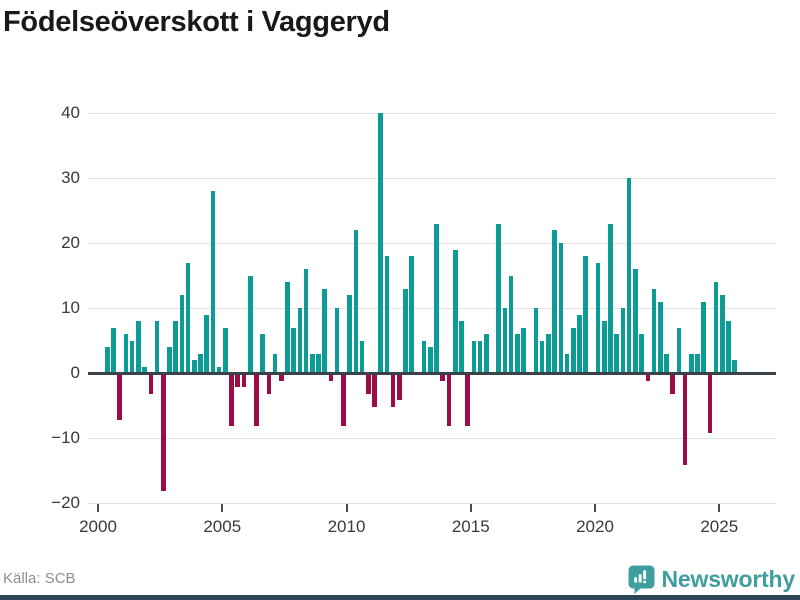 The height and width of the screenshot is (600, 800). I want to click on bar-2001Q3, so click(138, 347).